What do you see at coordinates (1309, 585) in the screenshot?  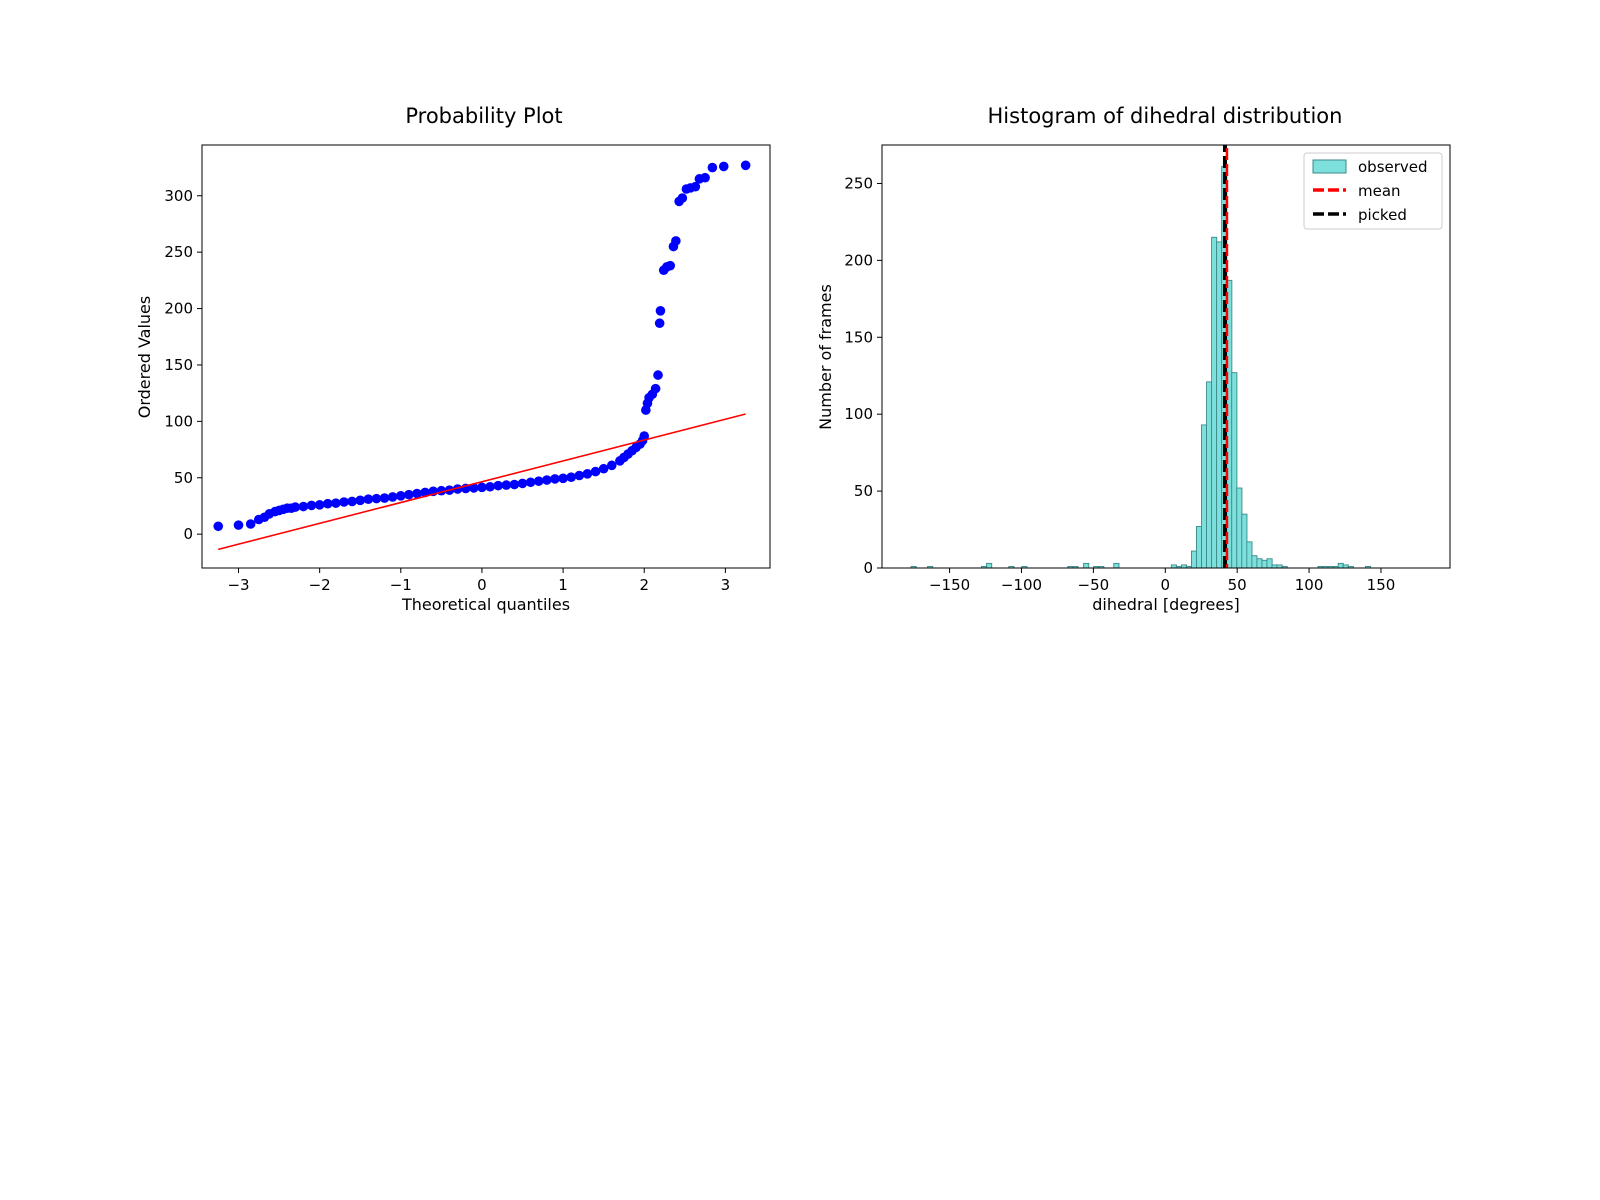 I see `x-tick-label: 100` at bounding box center [1309, 585].